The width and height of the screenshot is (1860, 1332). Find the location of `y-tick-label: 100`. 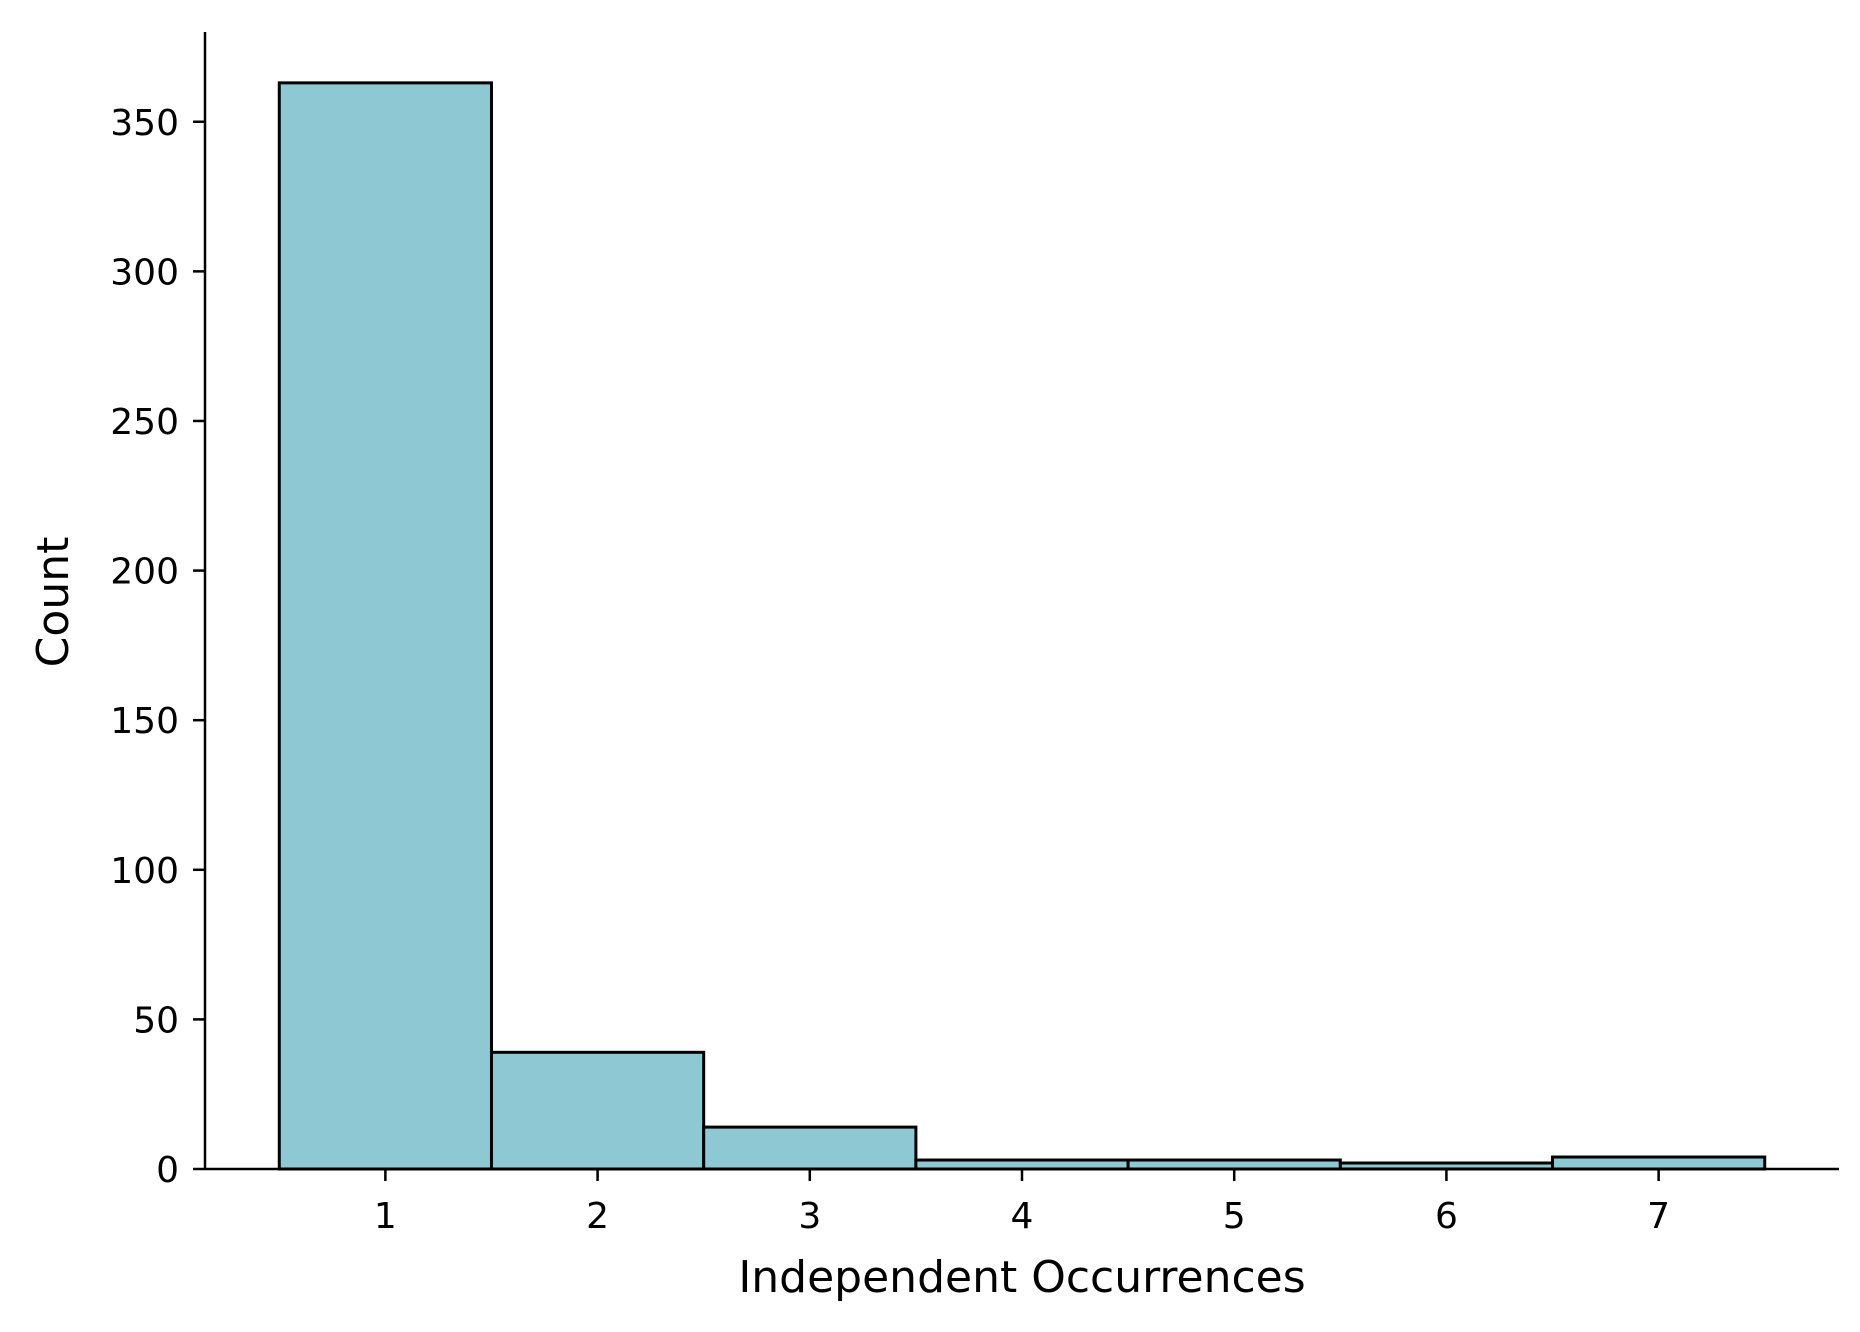

y-tick-label: 100 is located at coordinates (144, 871).